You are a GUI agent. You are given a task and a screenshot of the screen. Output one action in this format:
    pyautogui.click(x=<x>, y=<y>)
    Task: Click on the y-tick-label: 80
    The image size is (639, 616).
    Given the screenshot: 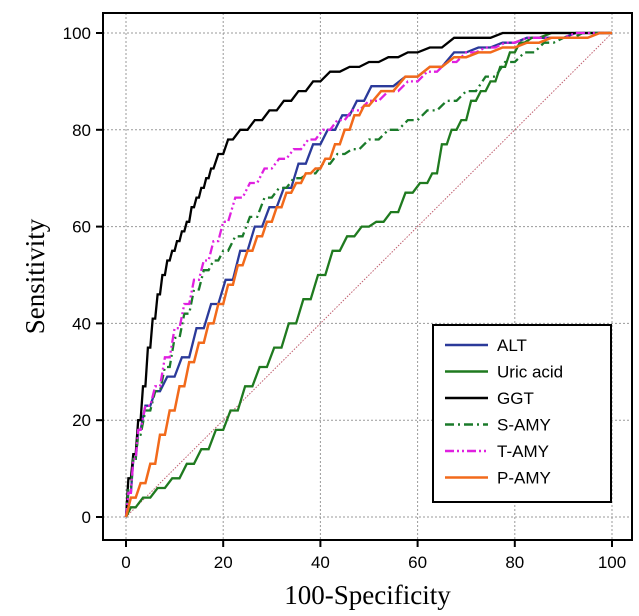 What is the action you would take?
    pyautogui.click(x=81, y=130)
    